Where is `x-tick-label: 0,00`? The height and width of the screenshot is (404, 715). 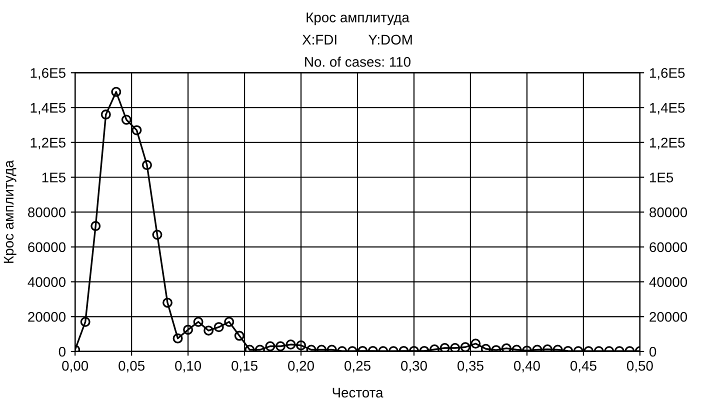 x-tick-label: 0,00 is located at coordinates (75, 366).